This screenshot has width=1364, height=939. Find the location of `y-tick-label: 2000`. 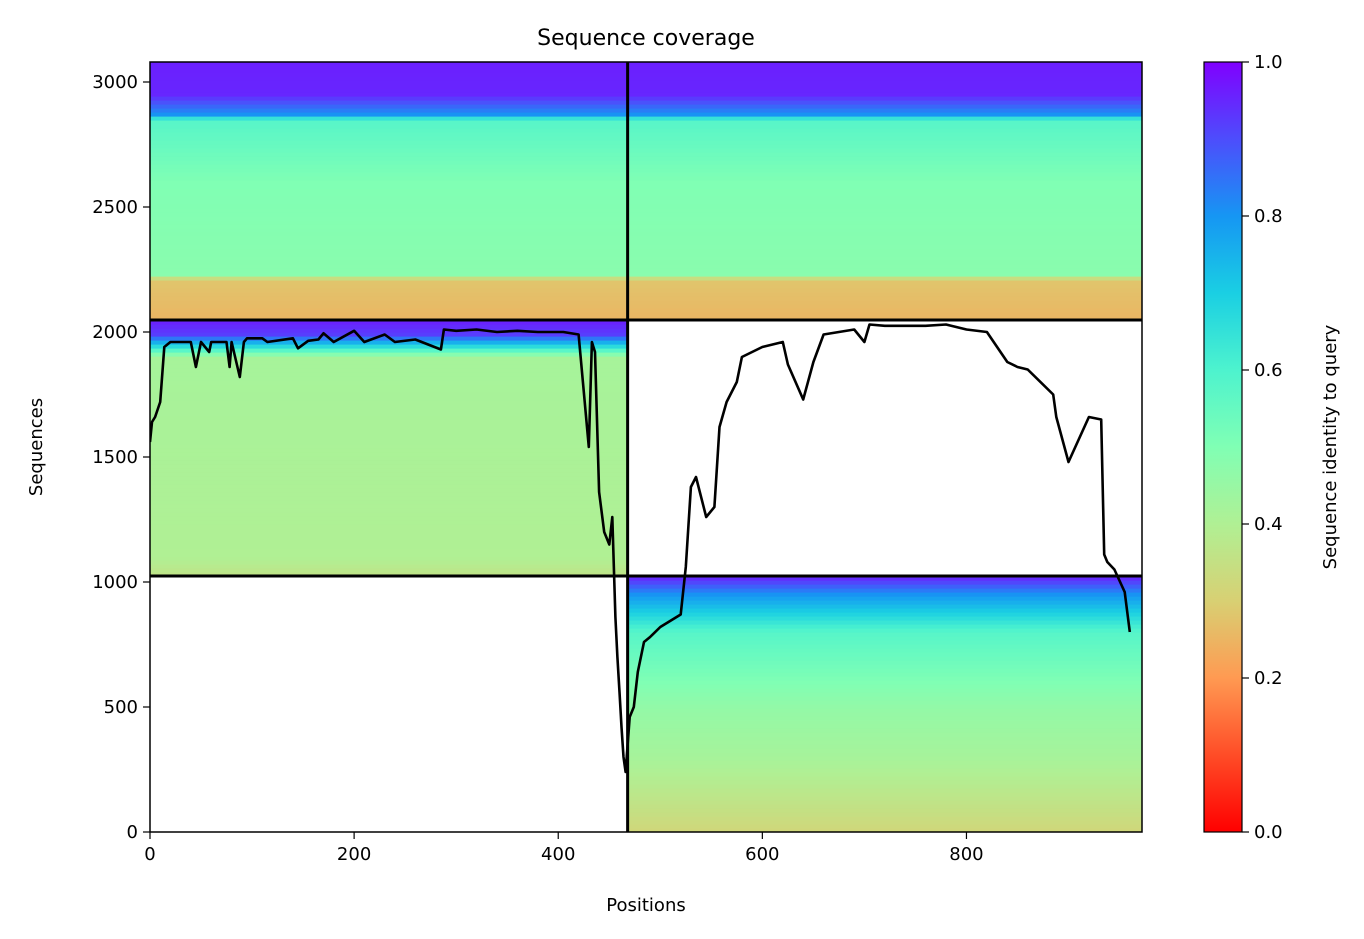

y-tick-label: 2000 is located at coordinates (115, 332).